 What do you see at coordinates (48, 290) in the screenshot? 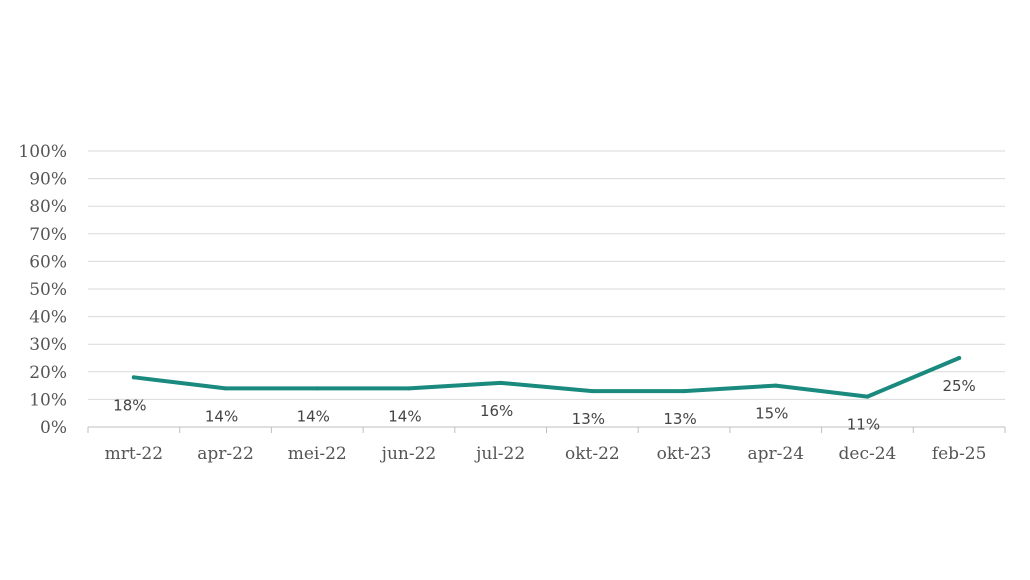
I see `y-tick-label: 50%` at bounding box center [48, 290].